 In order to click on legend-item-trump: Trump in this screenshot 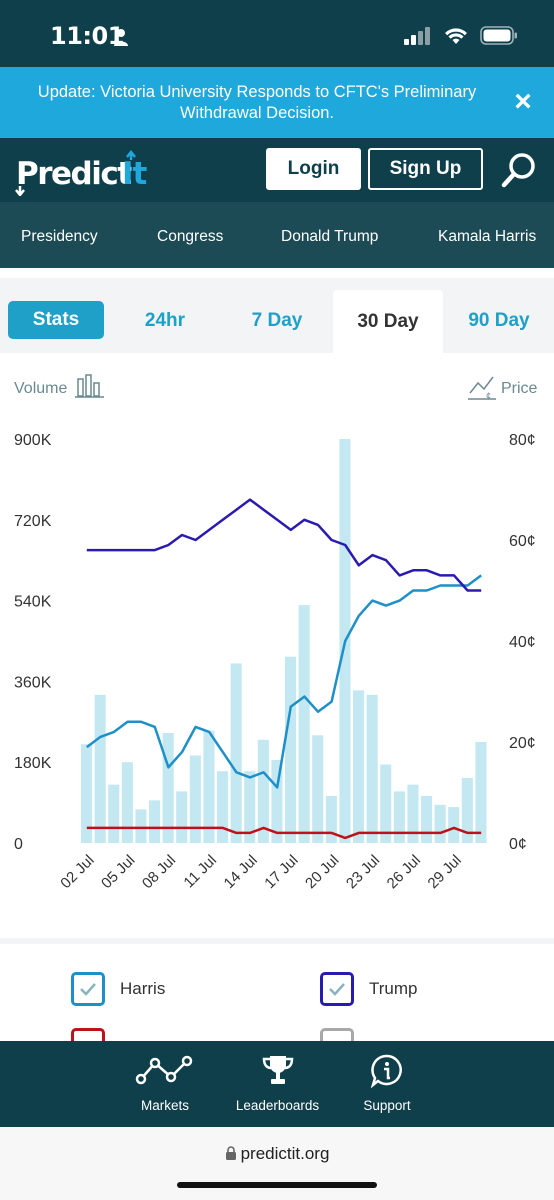, I will do `click(369, 989)`.